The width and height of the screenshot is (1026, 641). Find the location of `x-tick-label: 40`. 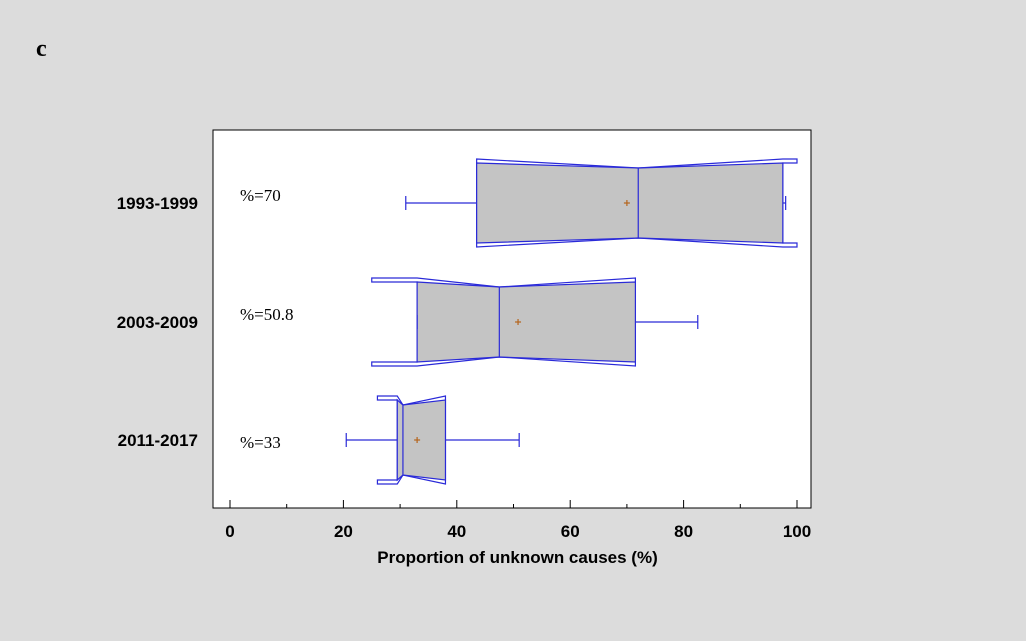

x-tick-label: 40 is located at coordinates (456, 531).